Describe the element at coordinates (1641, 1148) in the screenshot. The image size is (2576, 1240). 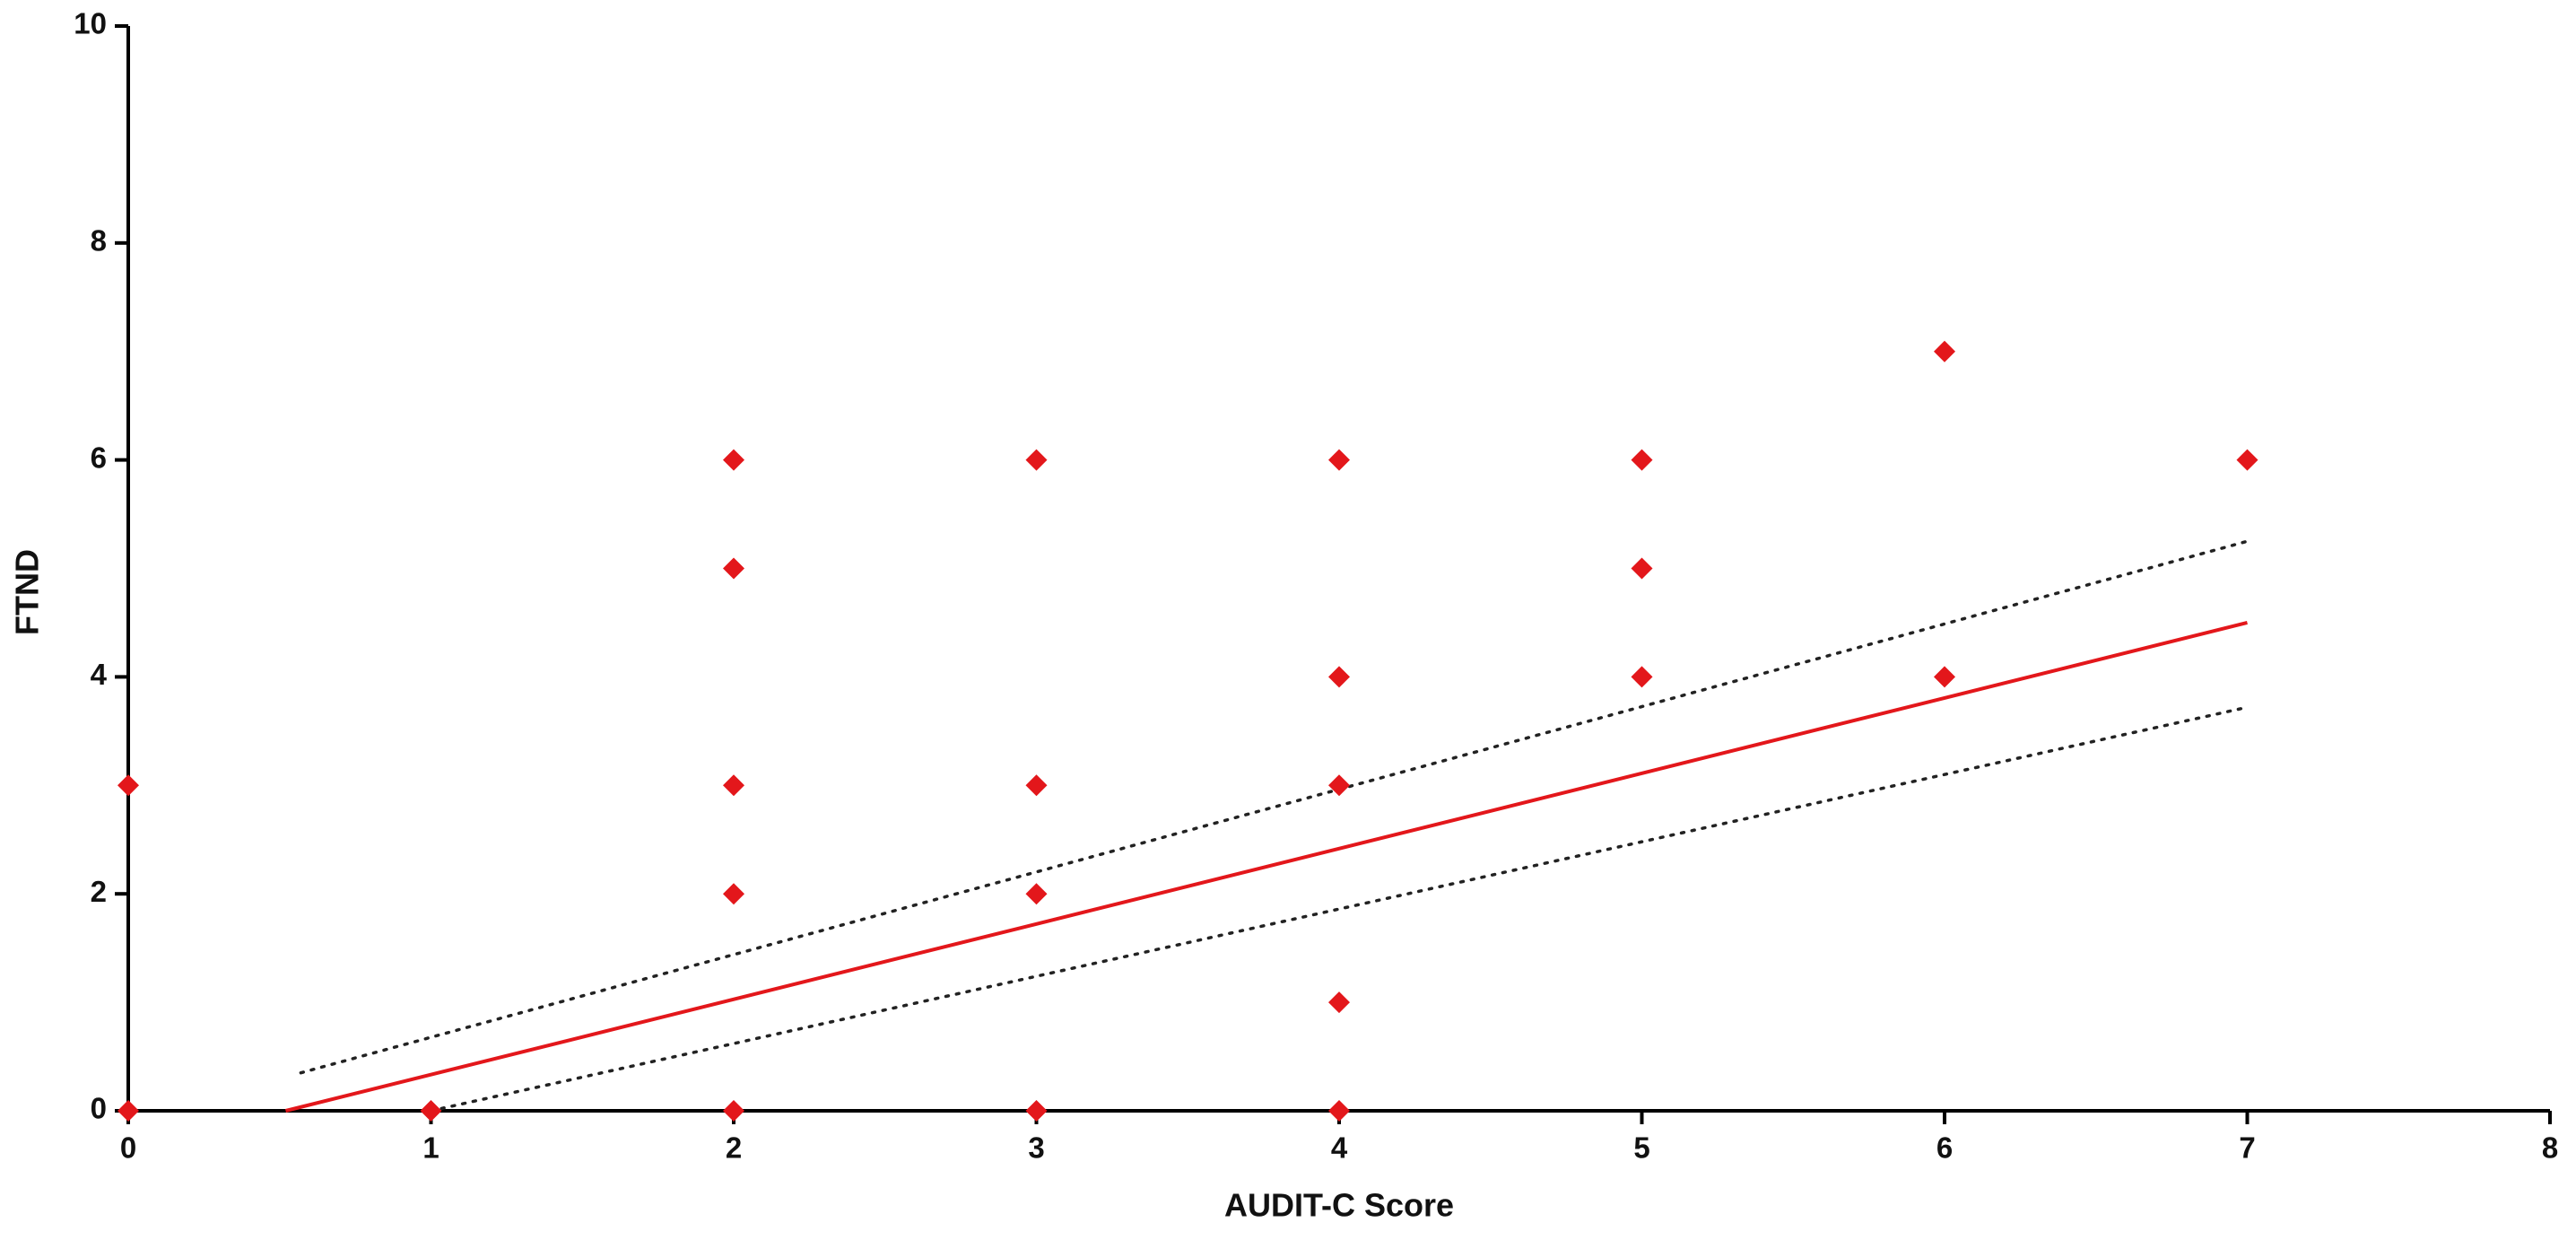
I see `x-tick-label: 5` at that location.